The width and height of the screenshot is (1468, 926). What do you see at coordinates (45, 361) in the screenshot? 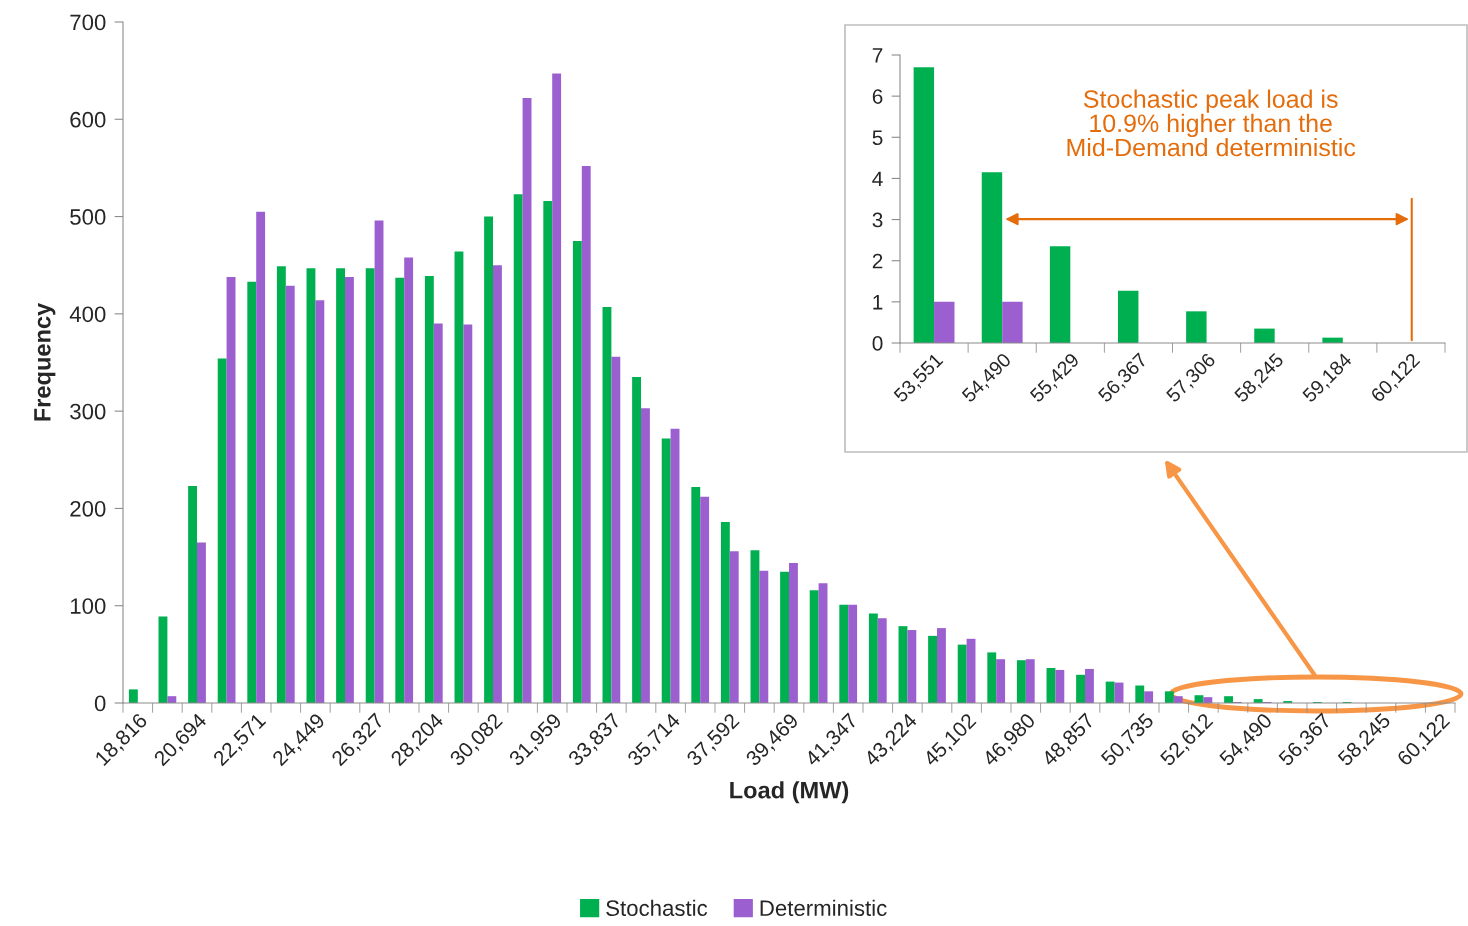
I see `y-axis-title: Frequency` at bounding box center [45, 361].